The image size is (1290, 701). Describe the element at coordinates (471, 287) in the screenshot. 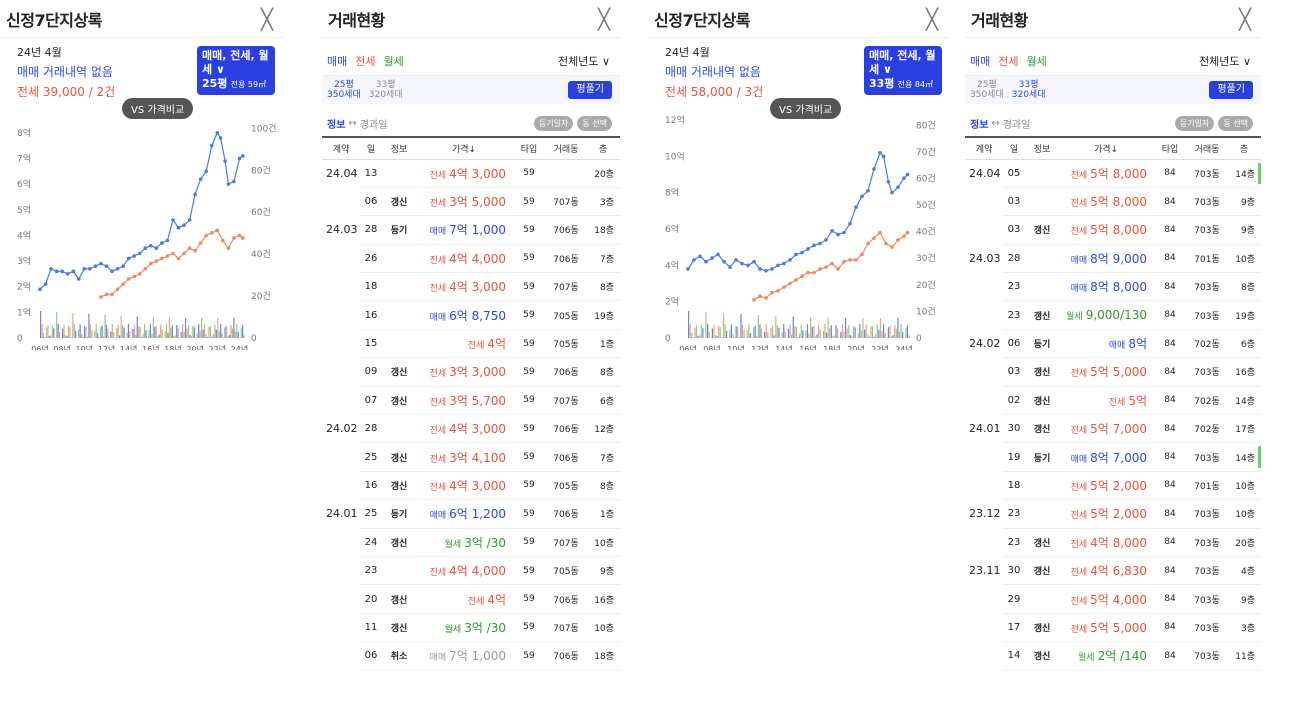

I see `table-row: 18 전세 4억 3,000 59 707동 8층` at that location.